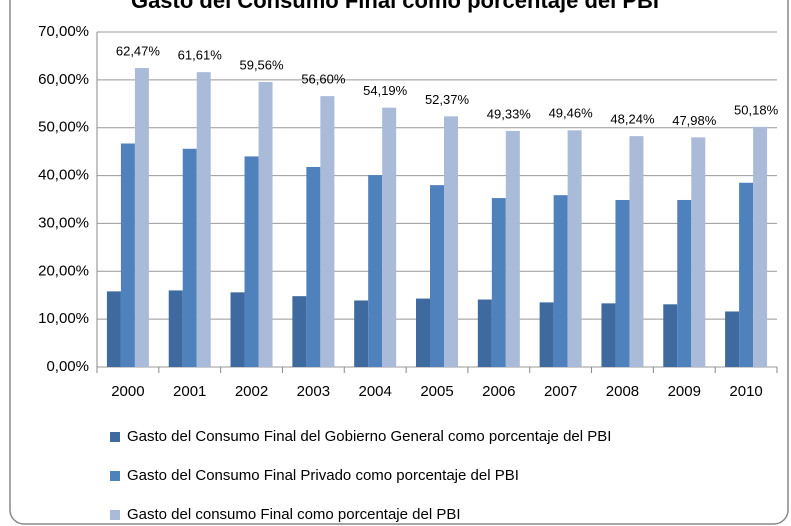  I want to click on y-tick-label: 30,00%, so click(63, 222).